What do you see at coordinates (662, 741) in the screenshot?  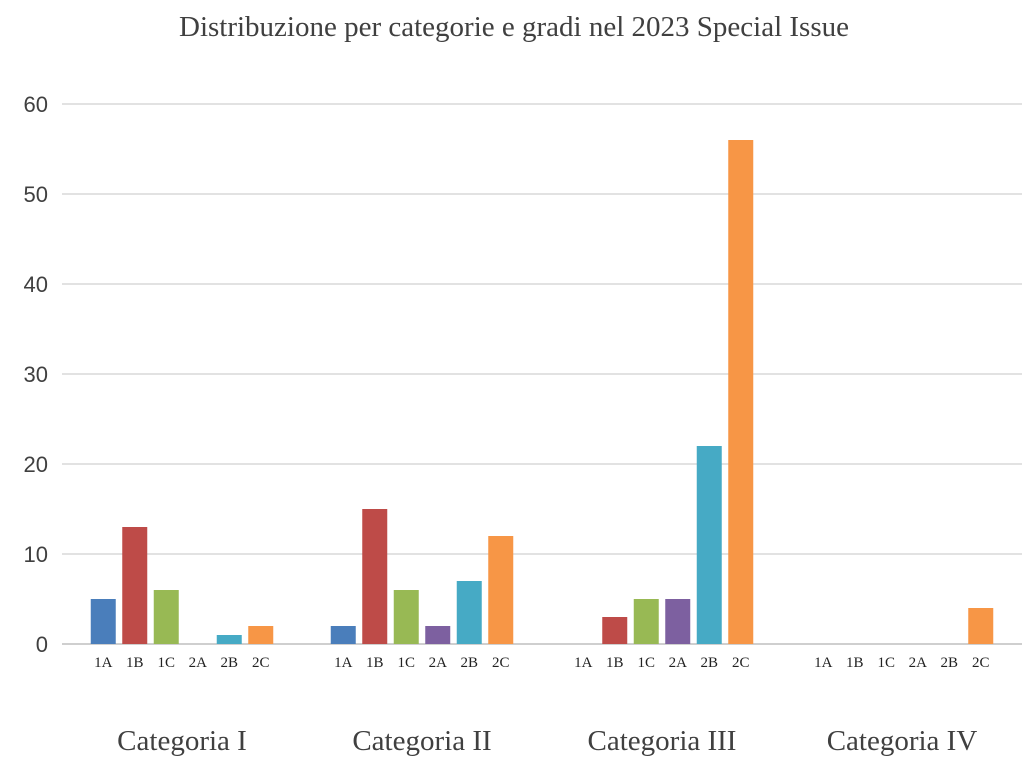 I see `category-label: Categoria III` at bounding box center [662, 741].